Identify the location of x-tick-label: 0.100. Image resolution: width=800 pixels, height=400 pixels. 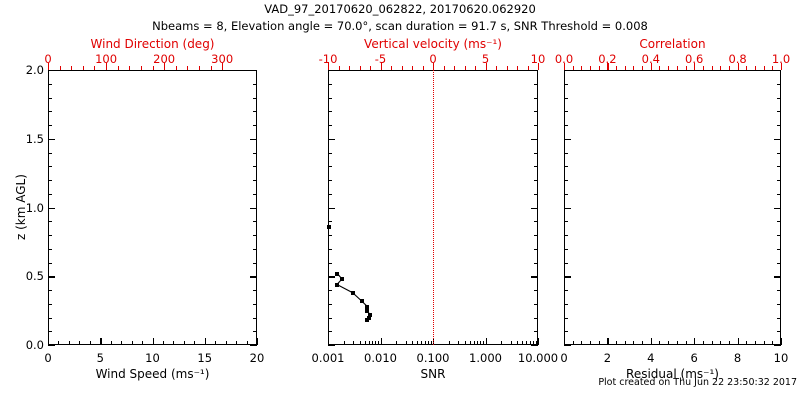
(433, 358).